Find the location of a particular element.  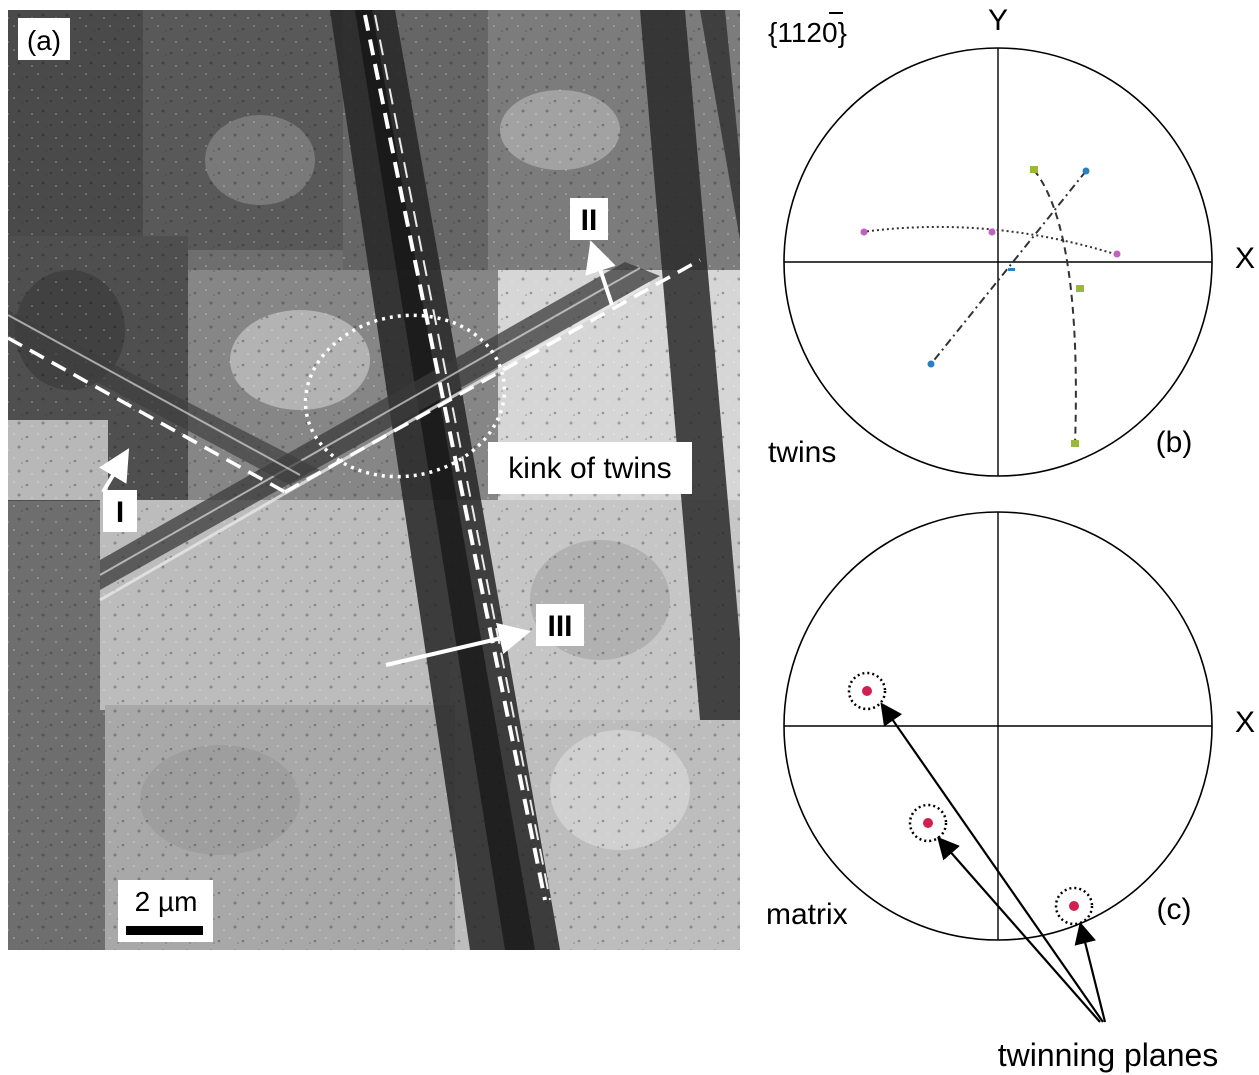

plane-digit: 2 is located at coordinates (814, 32).